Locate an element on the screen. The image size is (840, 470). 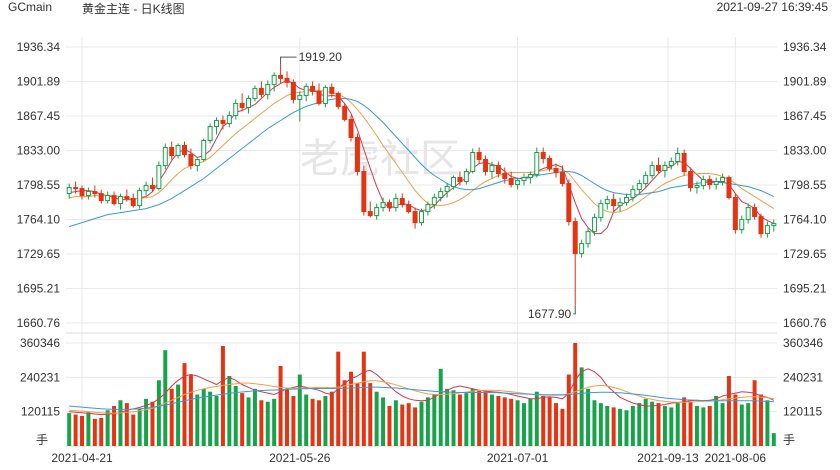
price-tick-left: 1695.21 is located at coordinates (39, 289).